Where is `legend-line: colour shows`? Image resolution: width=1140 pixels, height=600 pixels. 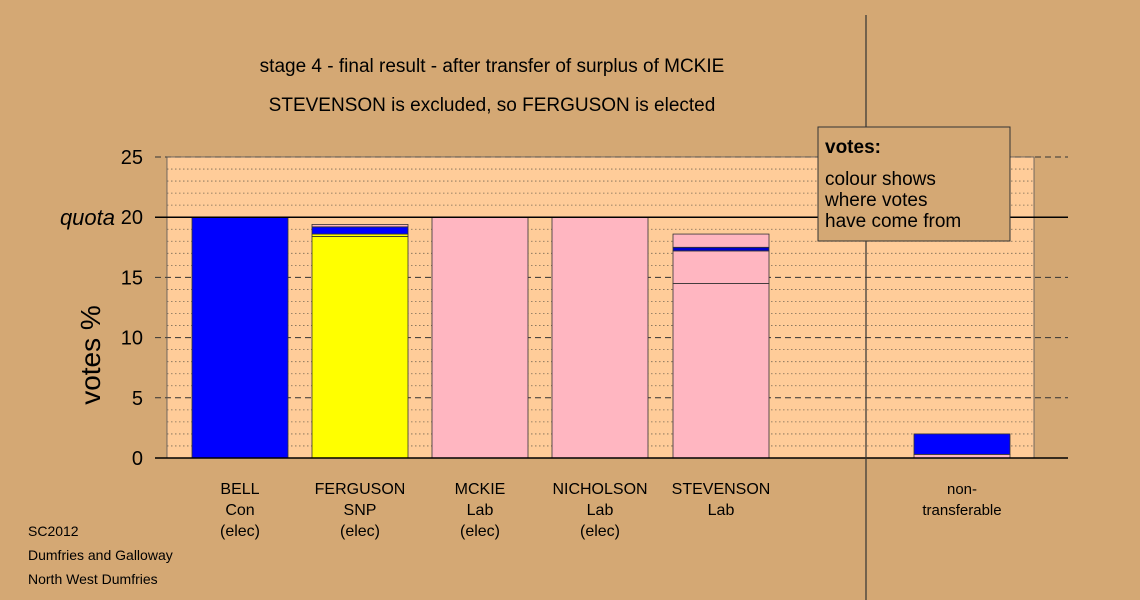 legend-line: colour shows is located at coordinates (880, 179).